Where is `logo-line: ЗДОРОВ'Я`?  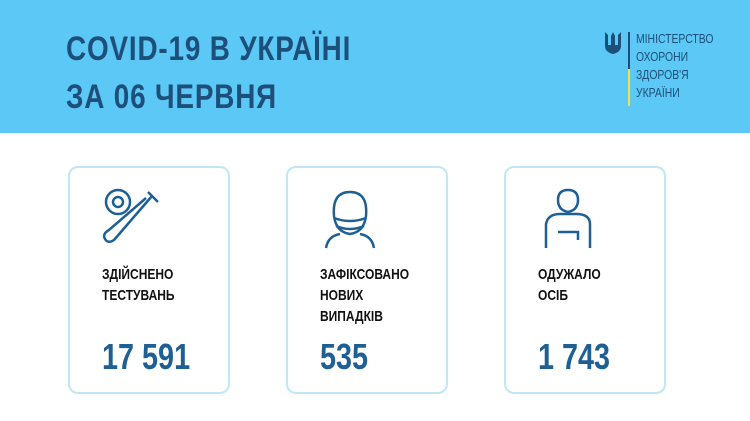 logo-line: ЗДОРОВ'Я is located at coordinates (662, 74).